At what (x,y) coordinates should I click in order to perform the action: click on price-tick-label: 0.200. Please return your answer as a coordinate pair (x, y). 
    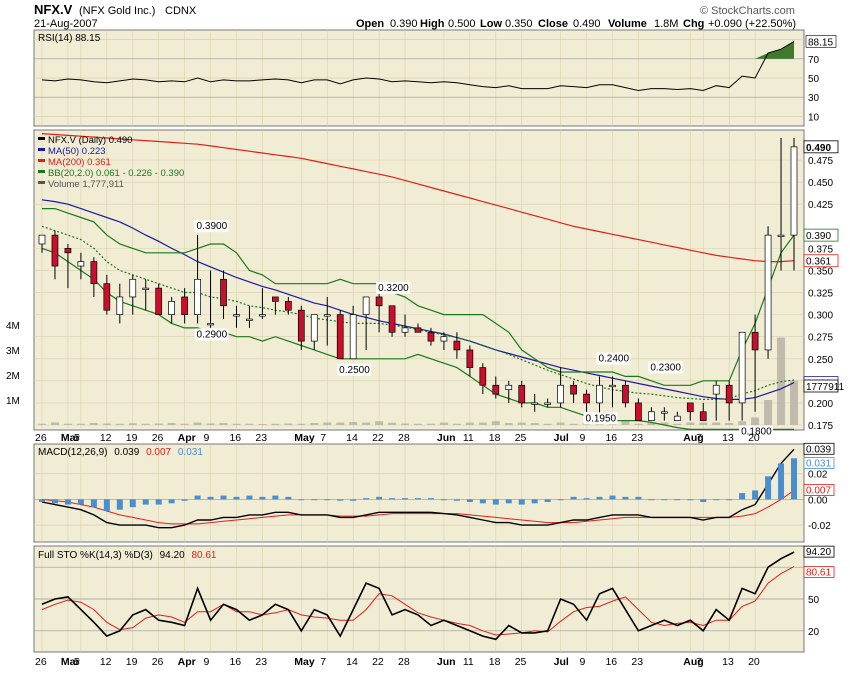
    Looking at the image, I should click on (820, 404).